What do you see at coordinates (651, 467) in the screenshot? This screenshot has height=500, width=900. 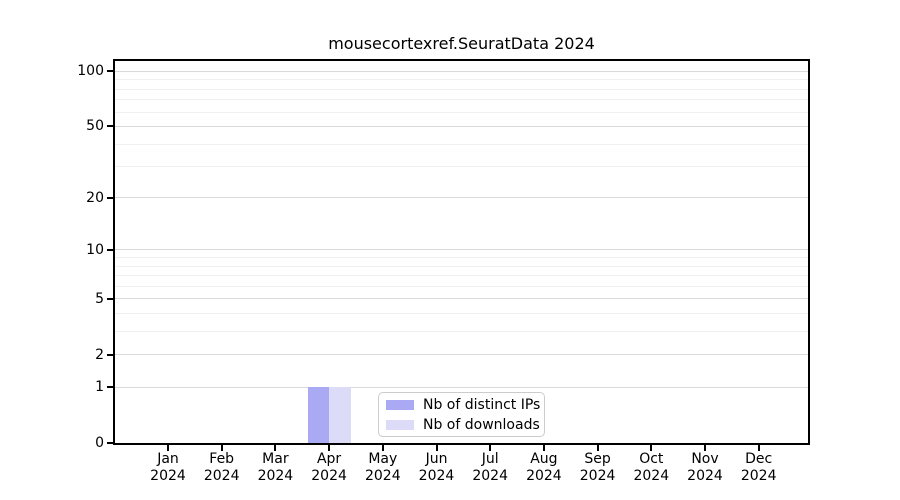 I see `x-tick-label: Oct 2024` at bounding box center [651, 467].